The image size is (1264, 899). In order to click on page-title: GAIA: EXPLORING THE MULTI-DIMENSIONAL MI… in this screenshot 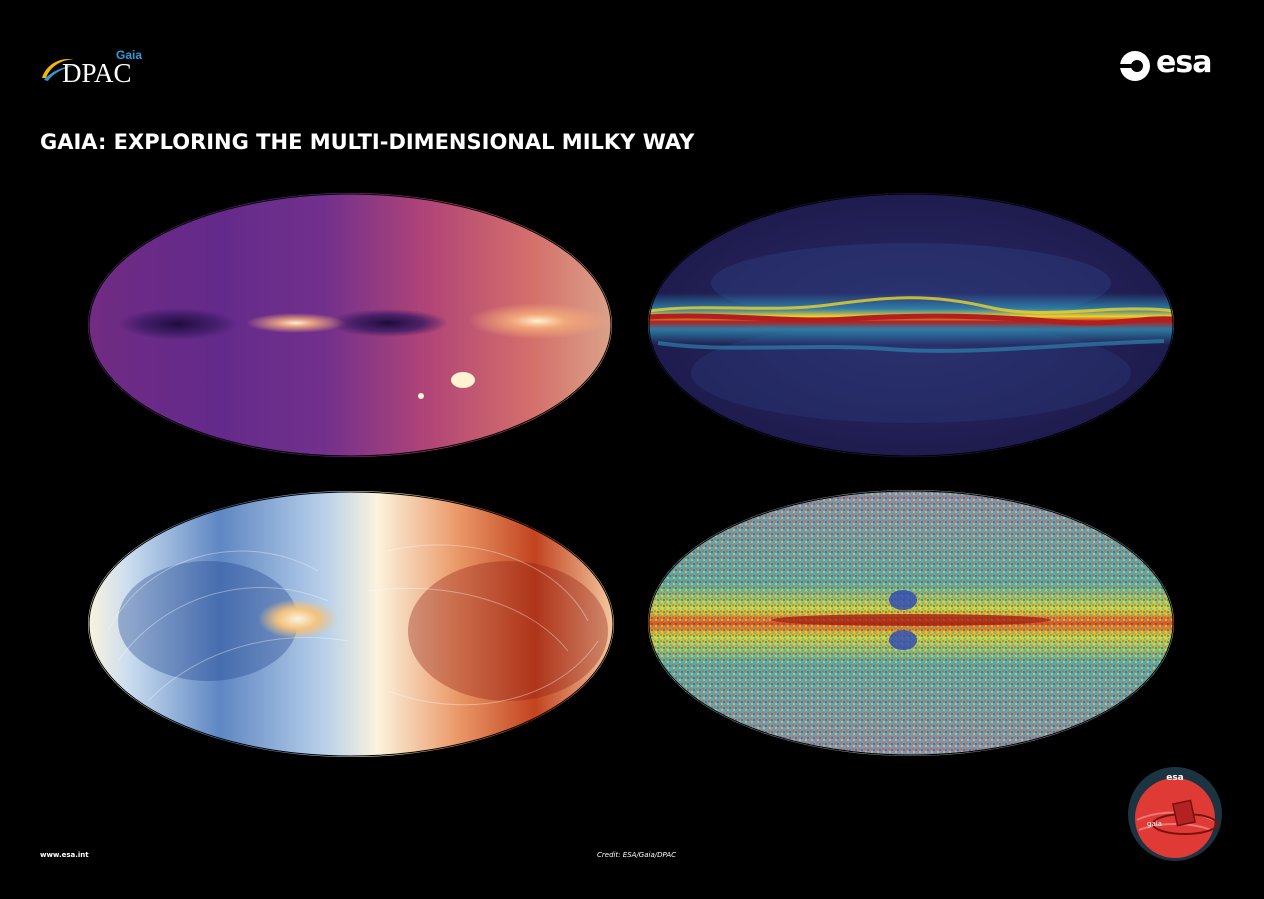, I will do `click(367, 142)`.